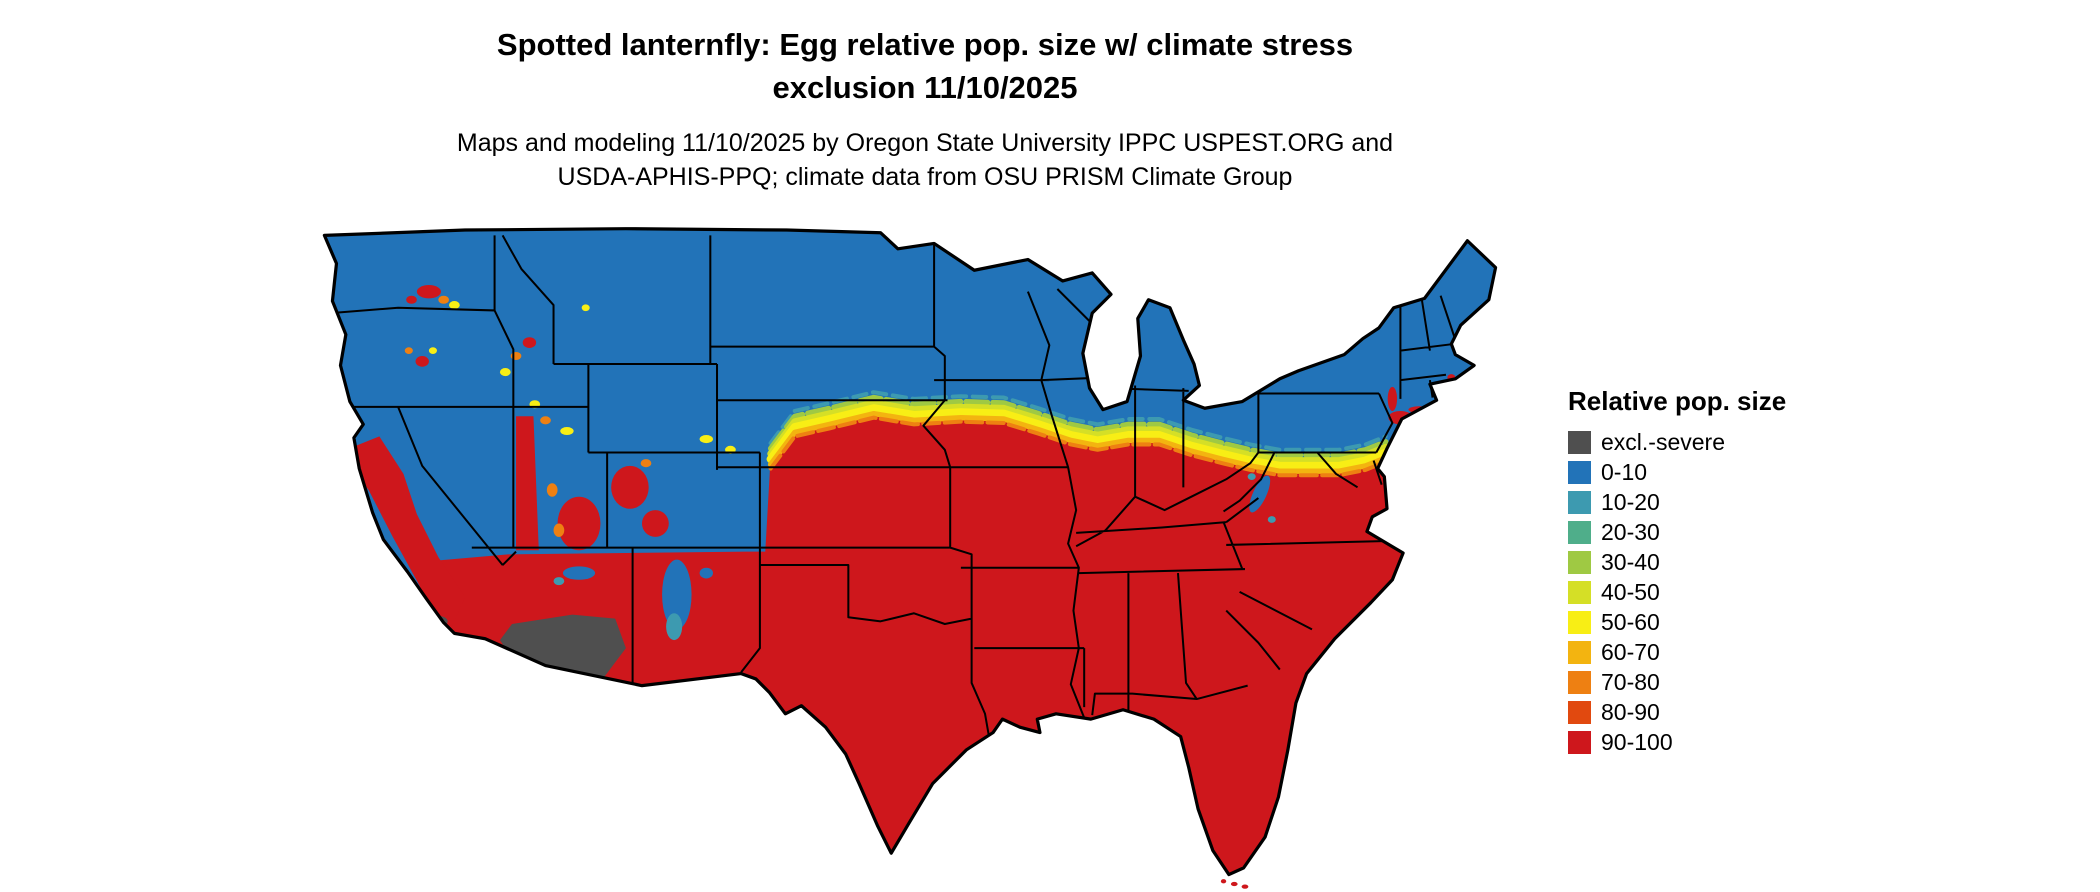 The image size is (2100, 892). Describe the element at coordinates (1234, 884) in the screenshot. I see `florida-keys` at that location.